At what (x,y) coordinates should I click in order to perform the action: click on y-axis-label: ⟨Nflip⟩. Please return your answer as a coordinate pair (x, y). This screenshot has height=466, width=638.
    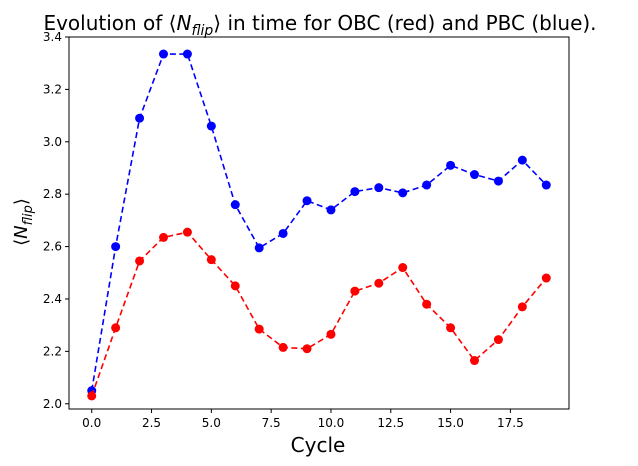
    Looking at the image, I should click on (23, 222).